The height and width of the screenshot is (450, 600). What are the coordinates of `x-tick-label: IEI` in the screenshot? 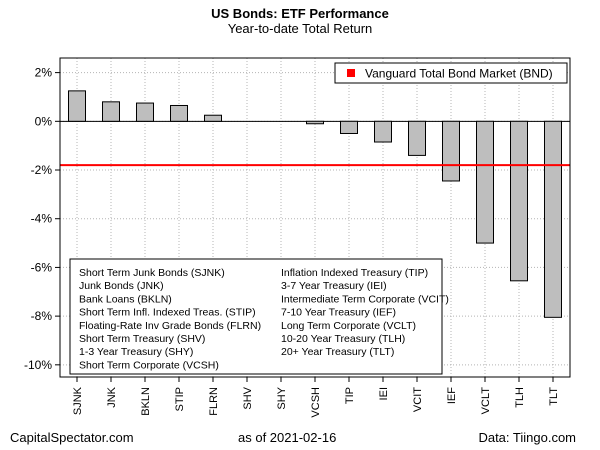 It's located at (384, 393).